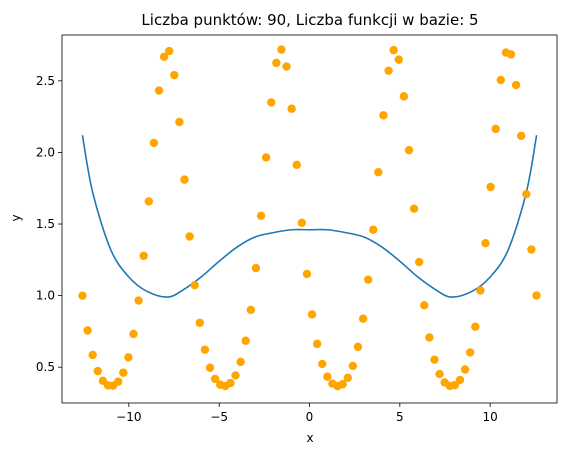 This screenshot has height=455, width=567. What do you see at coordinates (45, 152) in the screenshot?
I see `y-tick-label: 2.0` at bounding box center [45, 152].